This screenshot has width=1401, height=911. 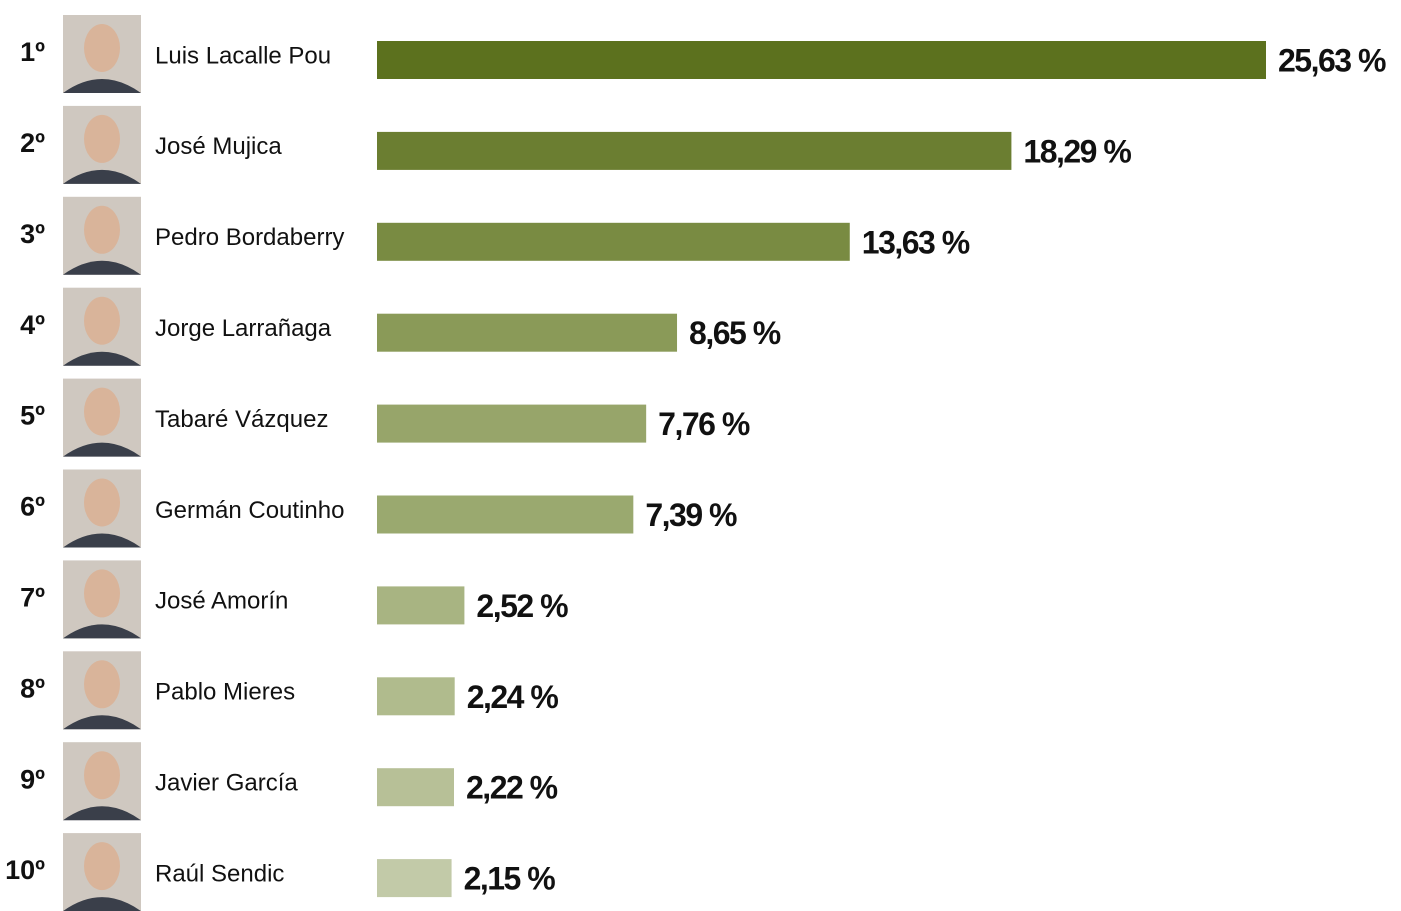 What do you see at coordinates (735, 333) in the screenshot?
I see `value-label: 8,65 %` at bounding box center [735, 333].